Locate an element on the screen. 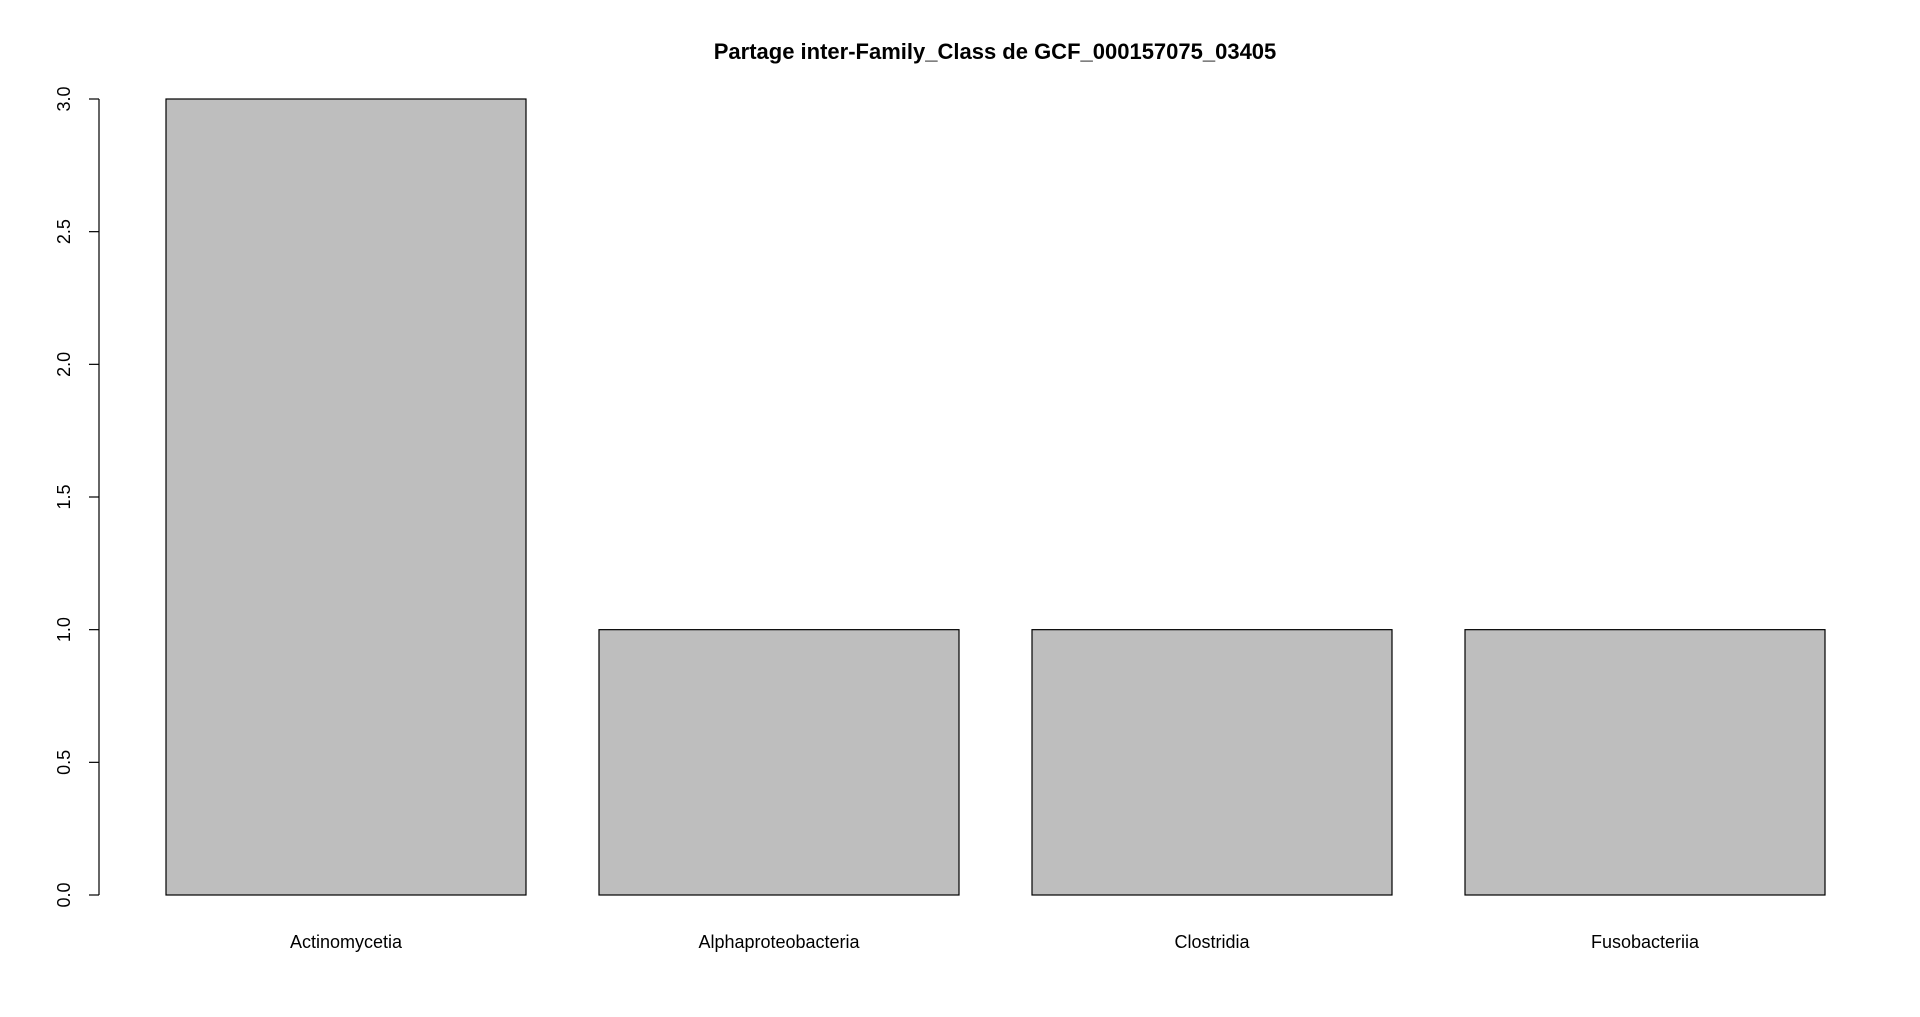 The image size is (1920, 1017). y-tick-label: 0.0 is located at coordinates (64, 894).